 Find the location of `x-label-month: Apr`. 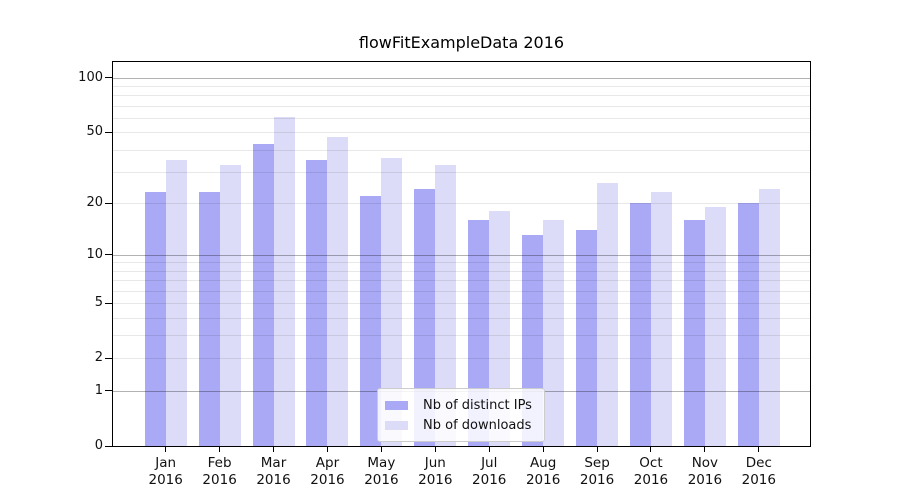

x-label-month: Apr is located at coordinates (327, 463).